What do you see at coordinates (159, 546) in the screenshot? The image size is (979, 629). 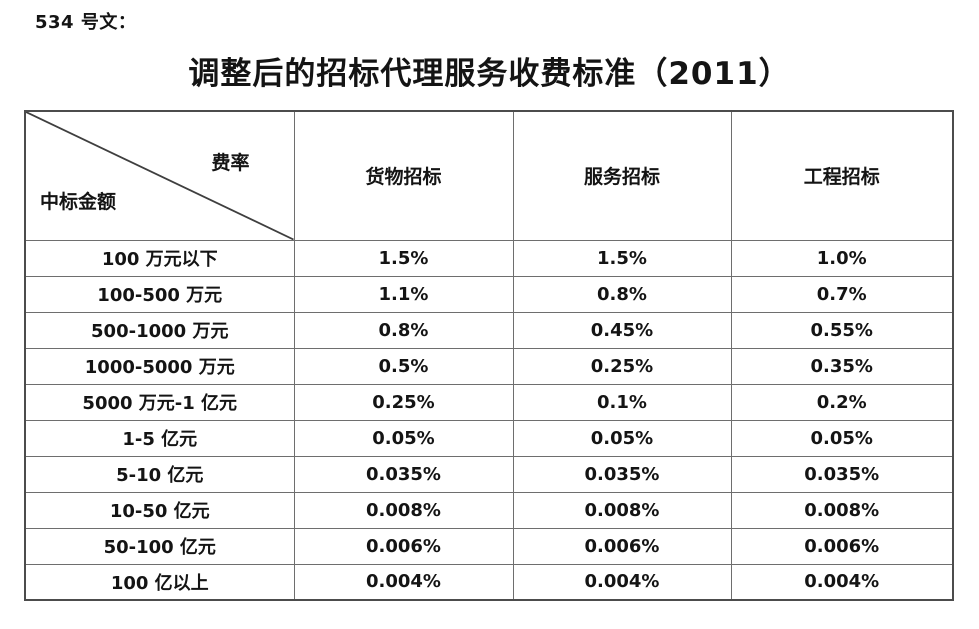 I see `row-label-amount-range: 50-100 亿元` at bounding box center [159, 546].